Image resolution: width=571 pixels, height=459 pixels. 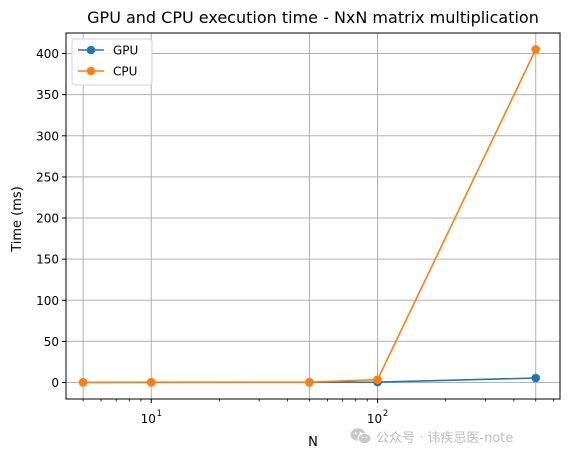 What do you see at coordinates (91, 71) in the screenshot?
I see `legend-marker-cpu` at bounding box center [91, 71].